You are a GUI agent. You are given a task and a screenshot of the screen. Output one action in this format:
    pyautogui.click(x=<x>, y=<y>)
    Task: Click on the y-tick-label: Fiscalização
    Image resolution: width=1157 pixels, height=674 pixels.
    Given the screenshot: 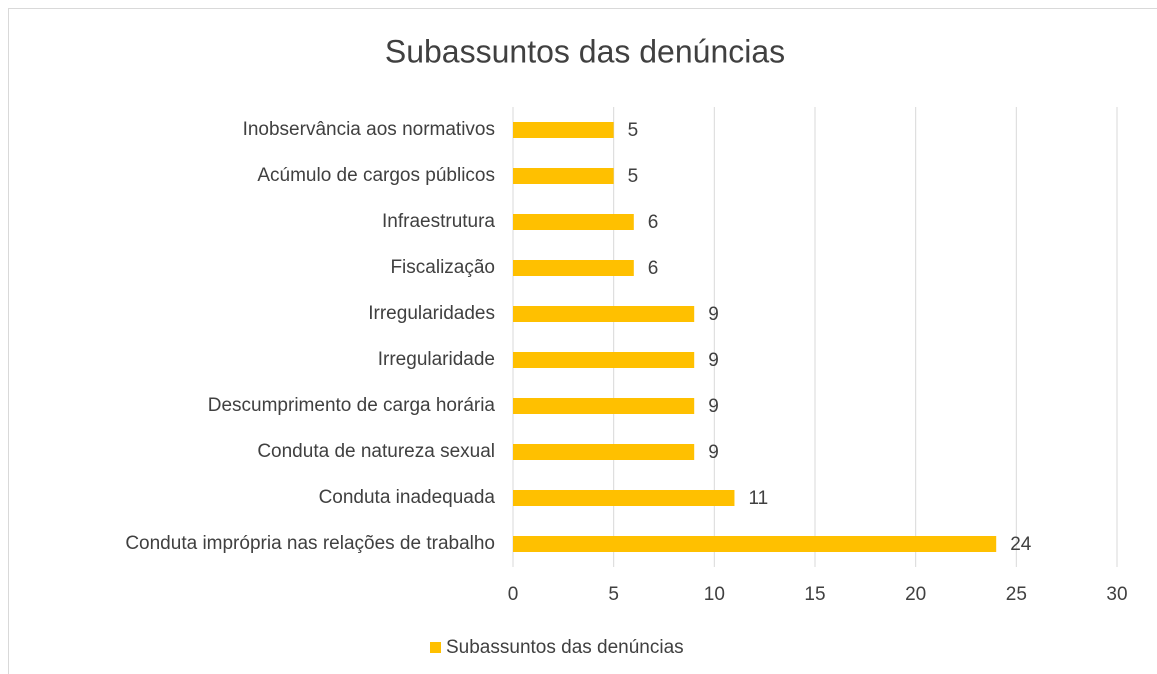 What is the action you would take?
    pyautogui.click(x=442, y=267)
    